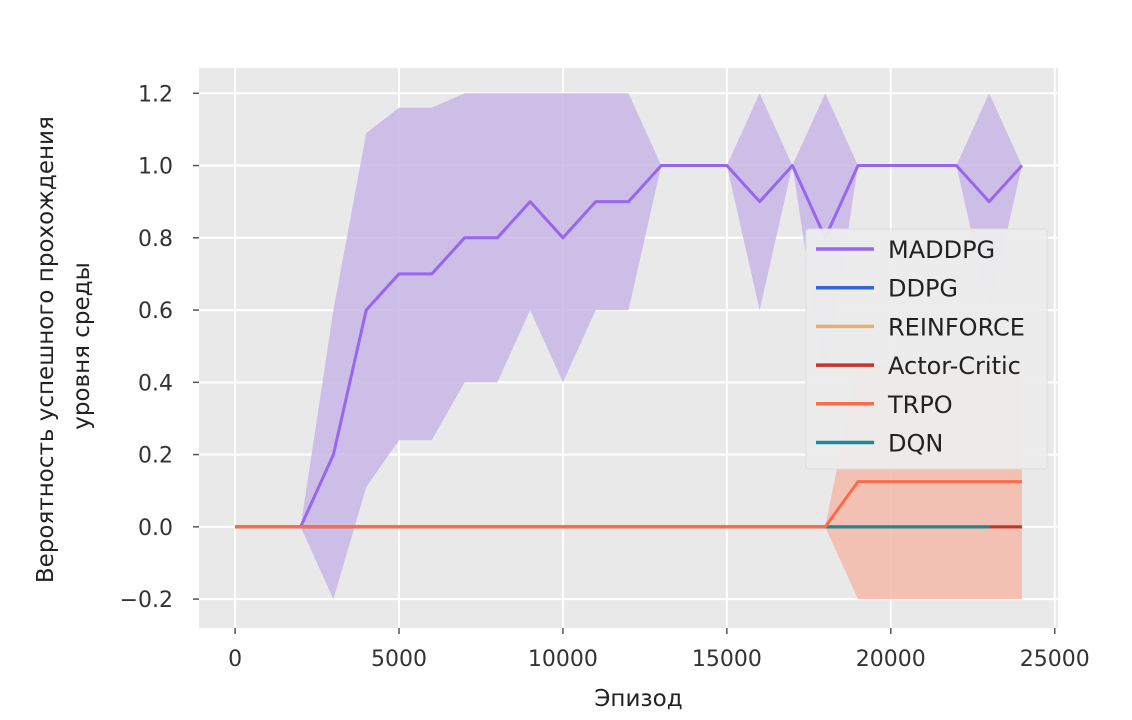  What do you see at coordinates (956, 327) in the screenshot?
I see `legend-label: REINFORCE` at bounding box center [956, 327].